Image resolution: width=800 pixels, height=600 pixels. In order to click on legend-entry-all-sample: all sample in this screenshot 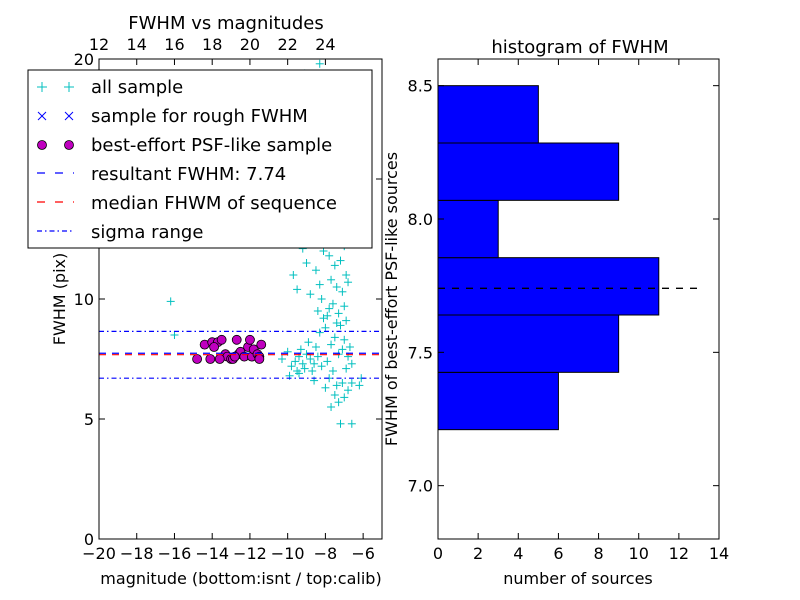, I will do `click(110, 87)`.